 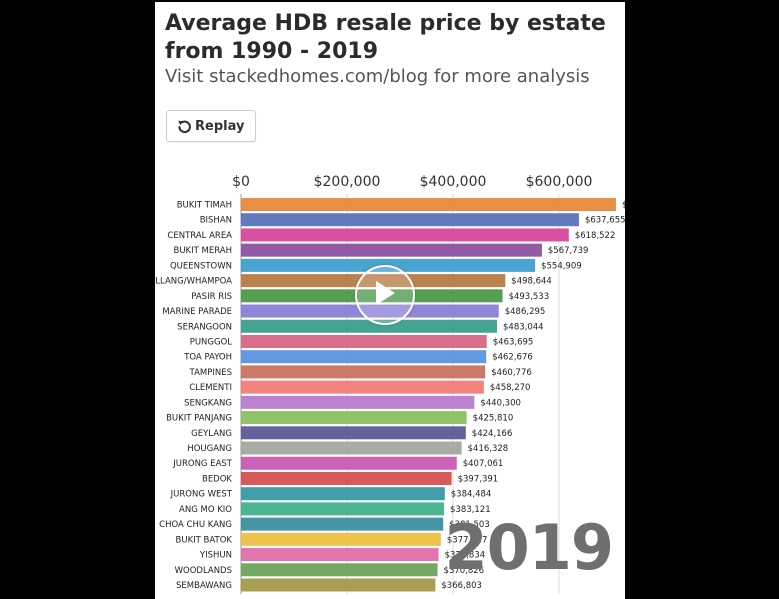 What do you see at coordinates (465, 556) in the screenshot?
I see `value-label: $372,834` at bounding box center [465, 556].